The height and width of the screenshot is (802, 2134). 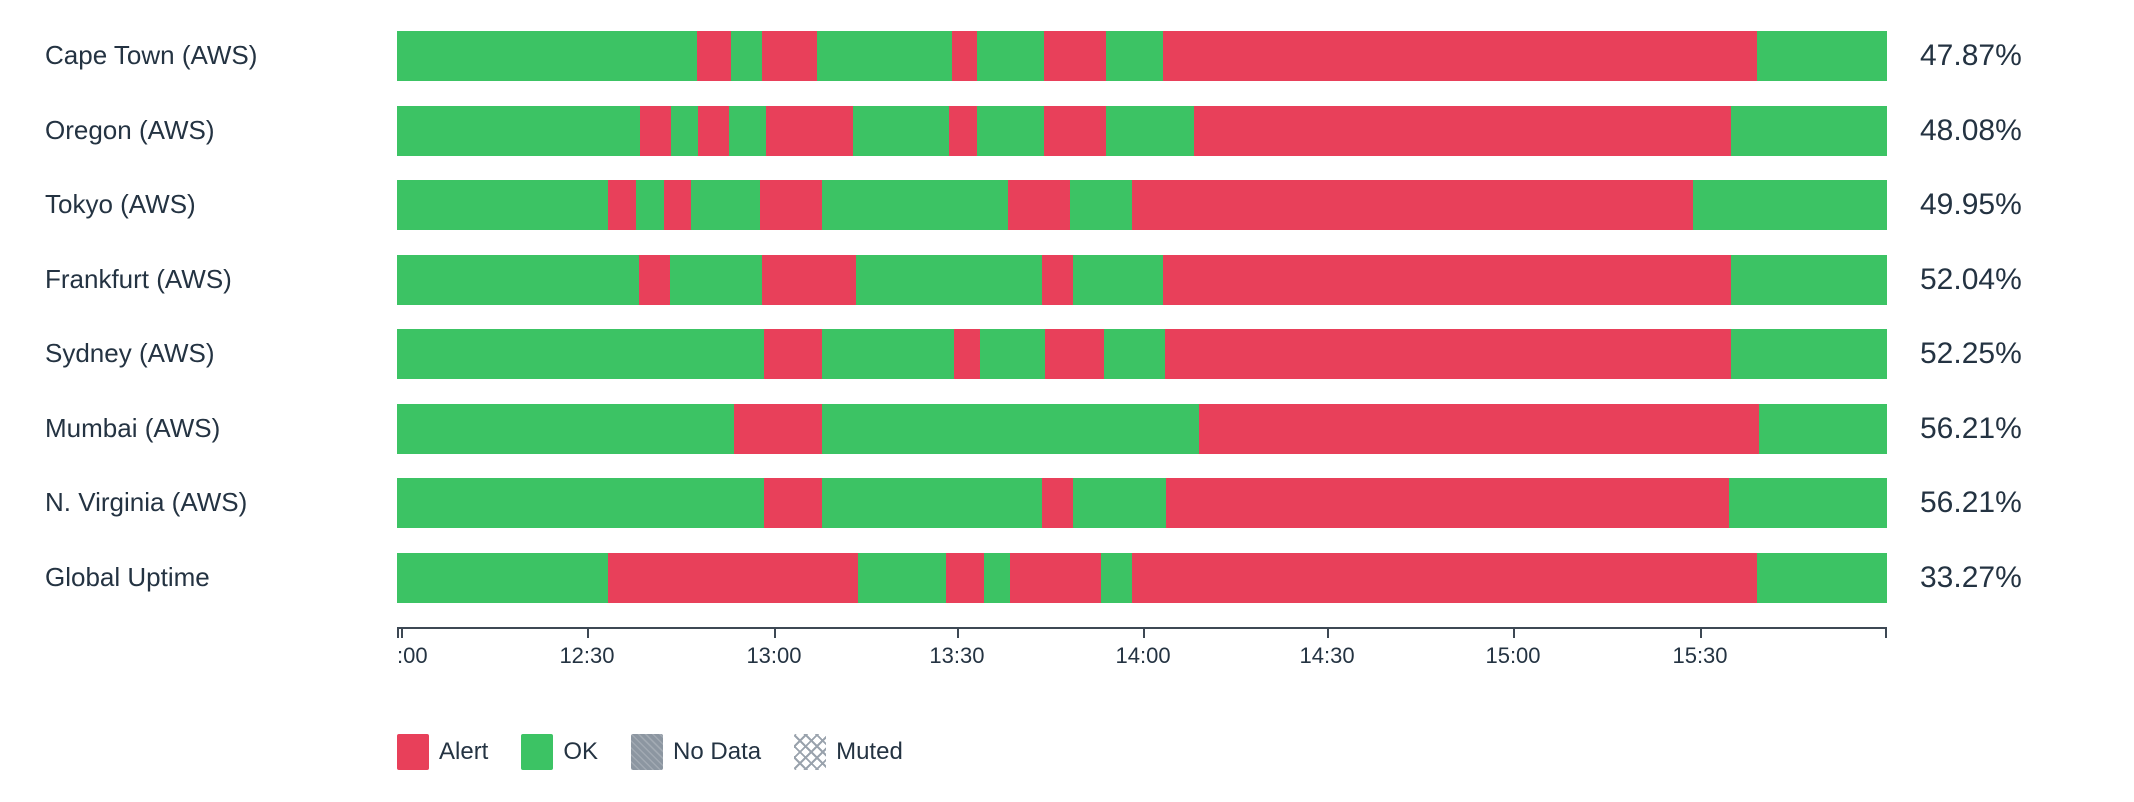 I want to click on uptime-value: 47.87%, so click(x=1971, y=55).